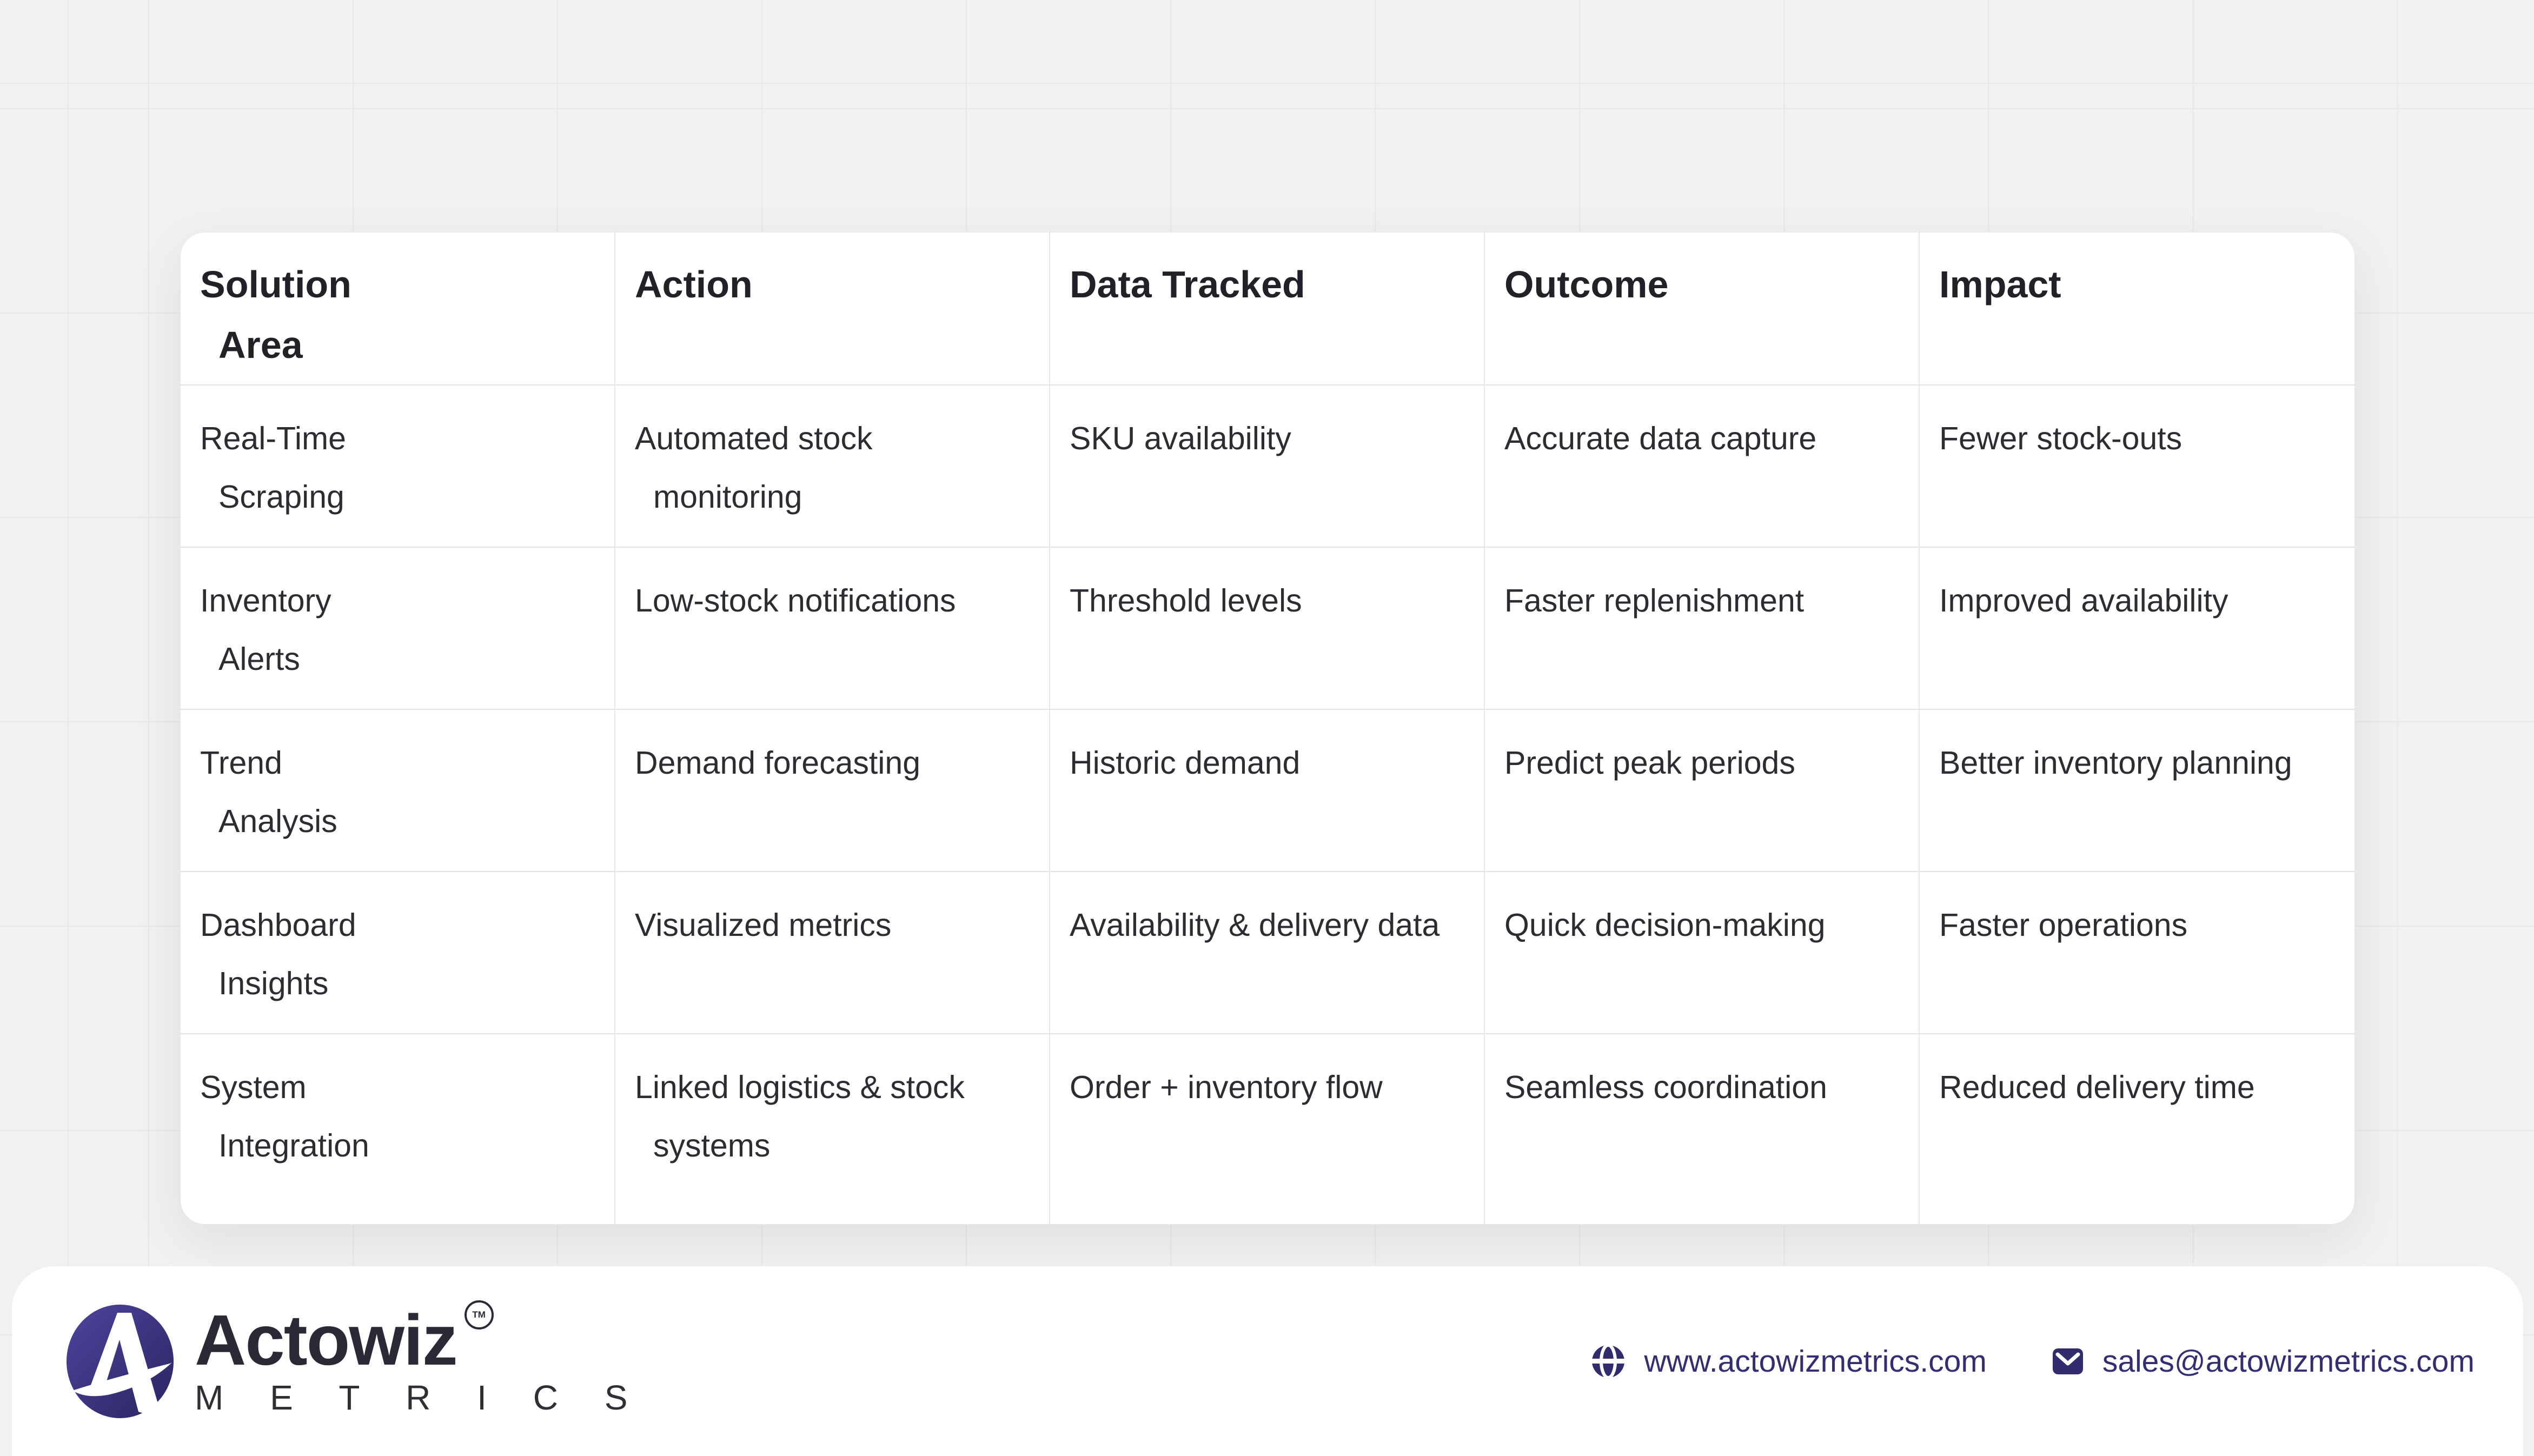 This screenshot has width=2534, height=1456. What do you see at coordinates (1608, 1362) in the screenshot?
I see `globe-icon` at bounding box center [1608, 1362].